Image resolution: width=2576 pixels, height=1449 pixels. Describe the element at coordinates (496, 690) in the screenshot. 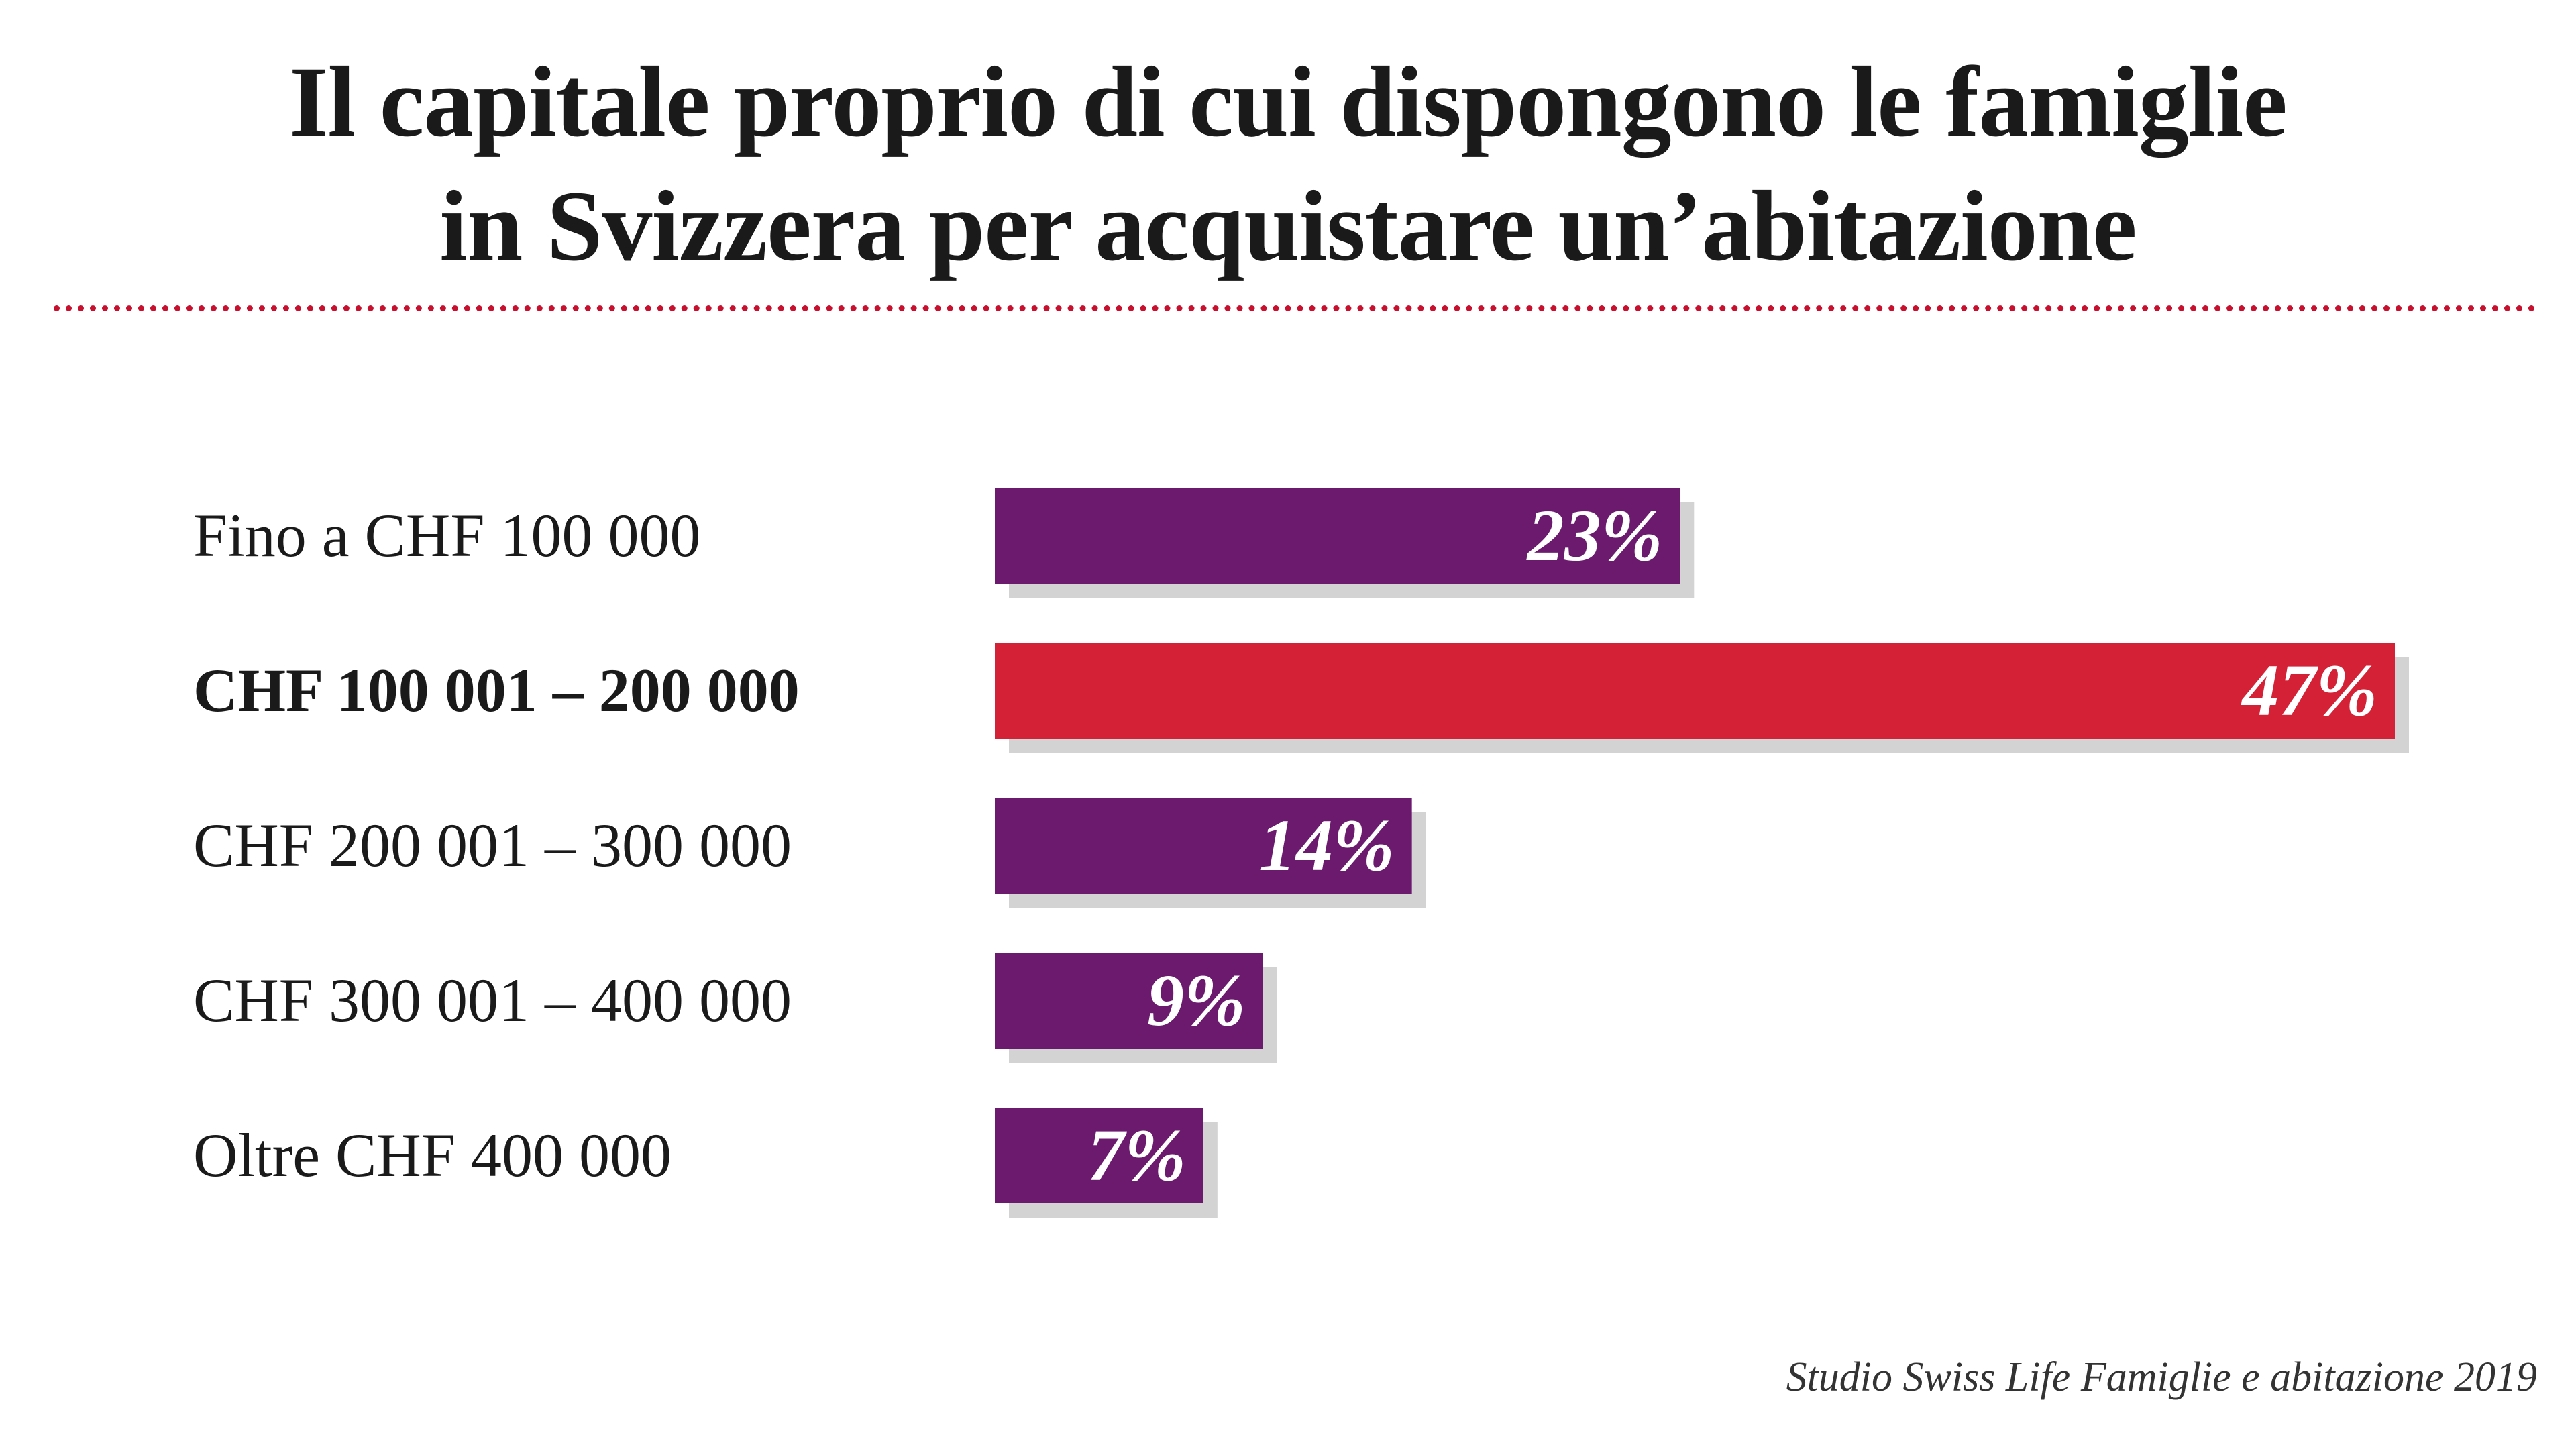

I see `category-label: CHF 100 001 – 200 000` at that location.